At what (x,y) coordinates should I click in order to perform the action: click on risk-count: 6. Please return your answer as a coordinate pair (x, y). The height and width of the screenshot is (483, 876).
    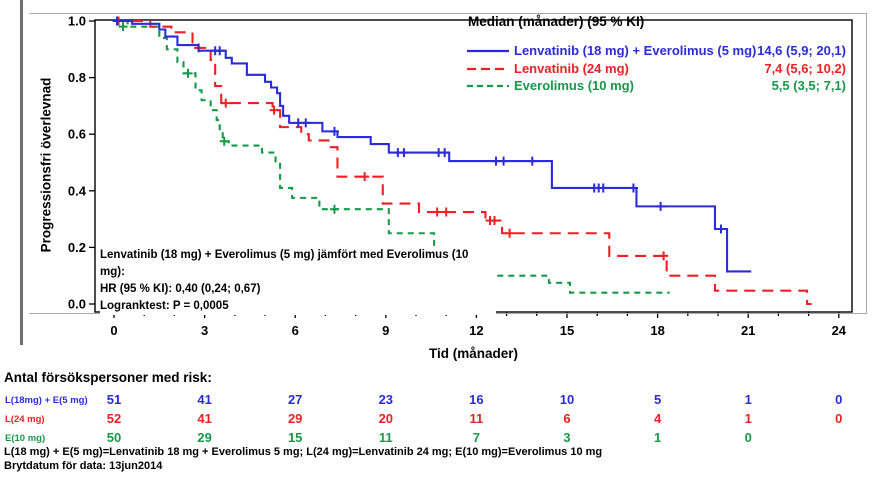
    Looking at the image, I should click on (567, 418).